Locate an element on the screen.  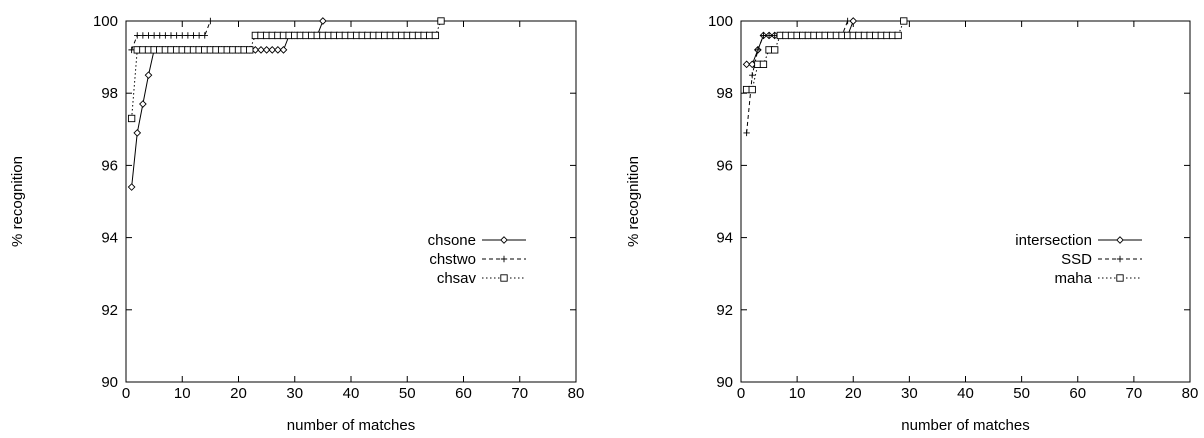
series-chsone is located at coordinates (227, 104).